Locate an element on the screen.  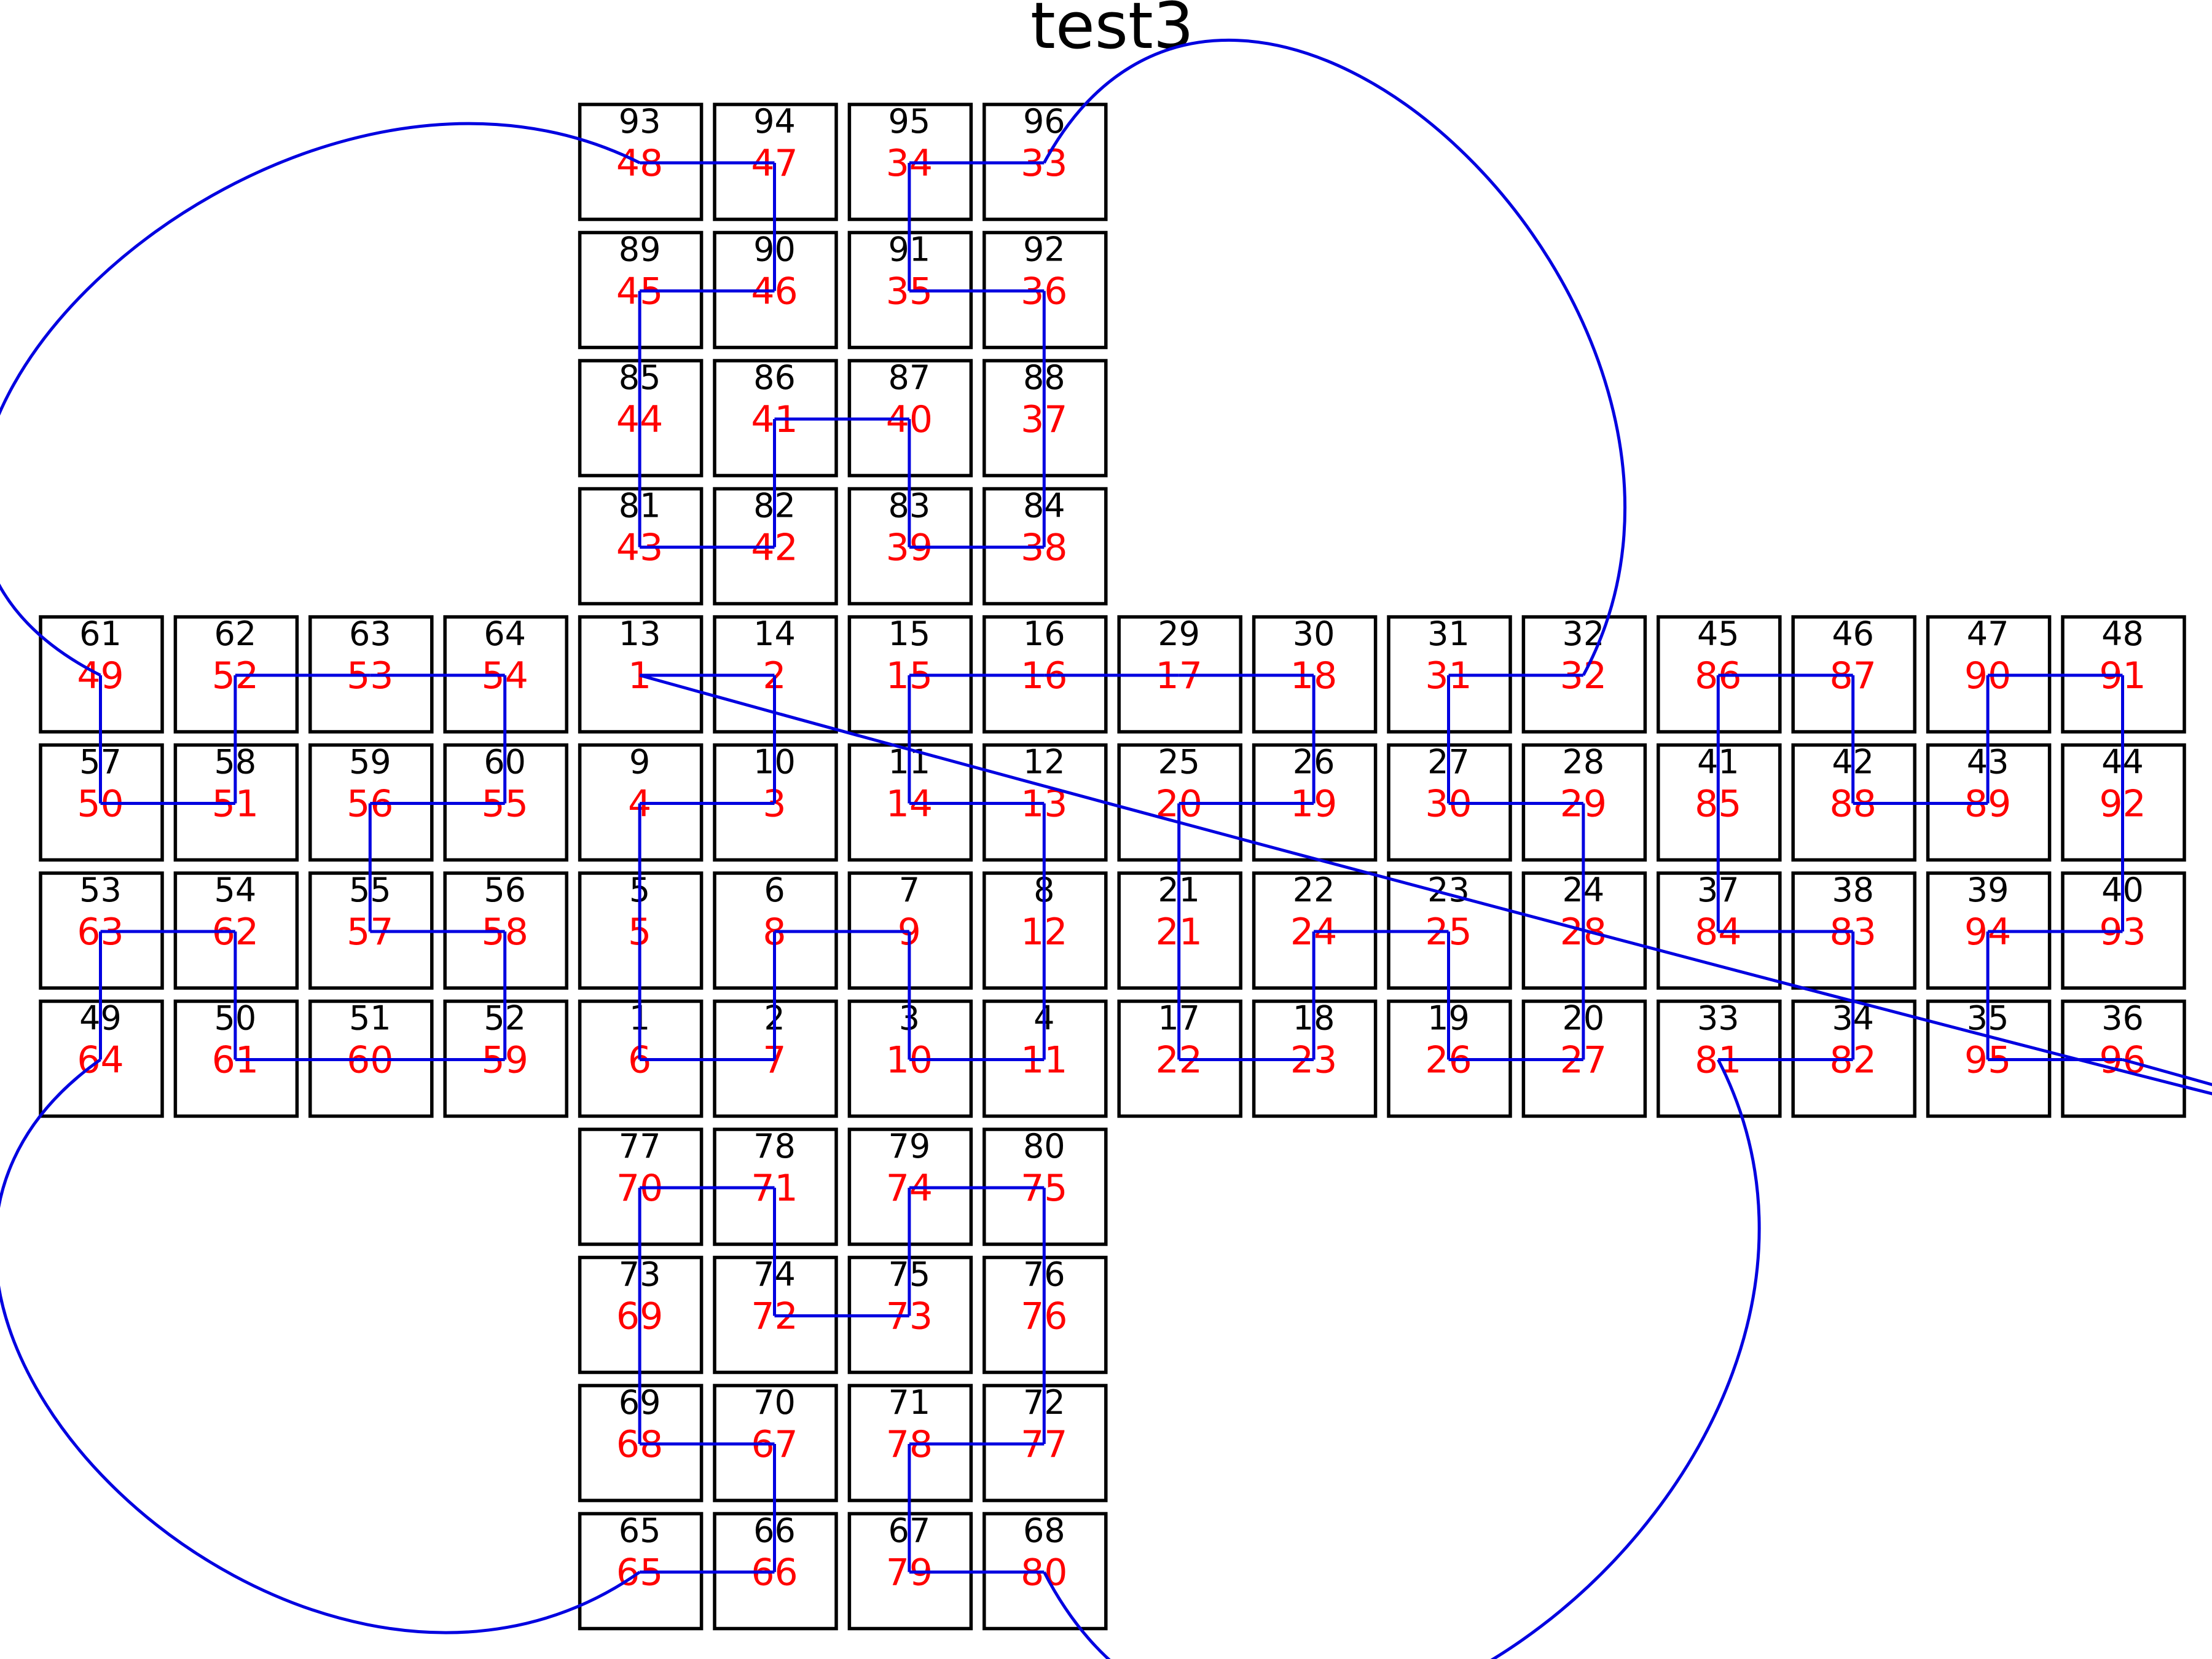
cell-id-label: 89 is located at coordinates (640, 249).